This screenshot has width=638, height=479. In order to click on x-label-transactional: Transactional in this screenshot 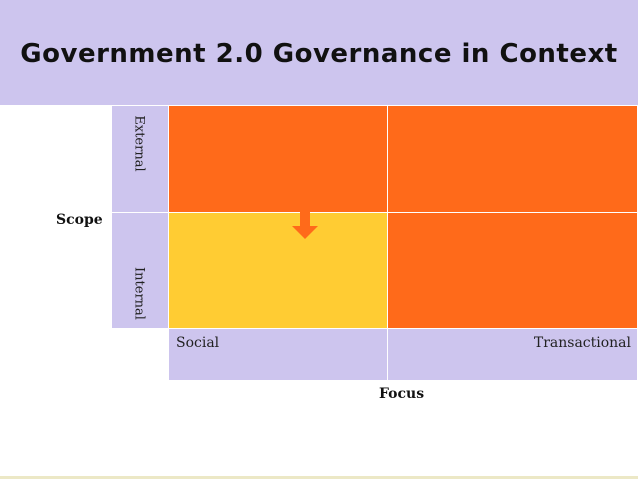, I will do `click(582, 343)`.